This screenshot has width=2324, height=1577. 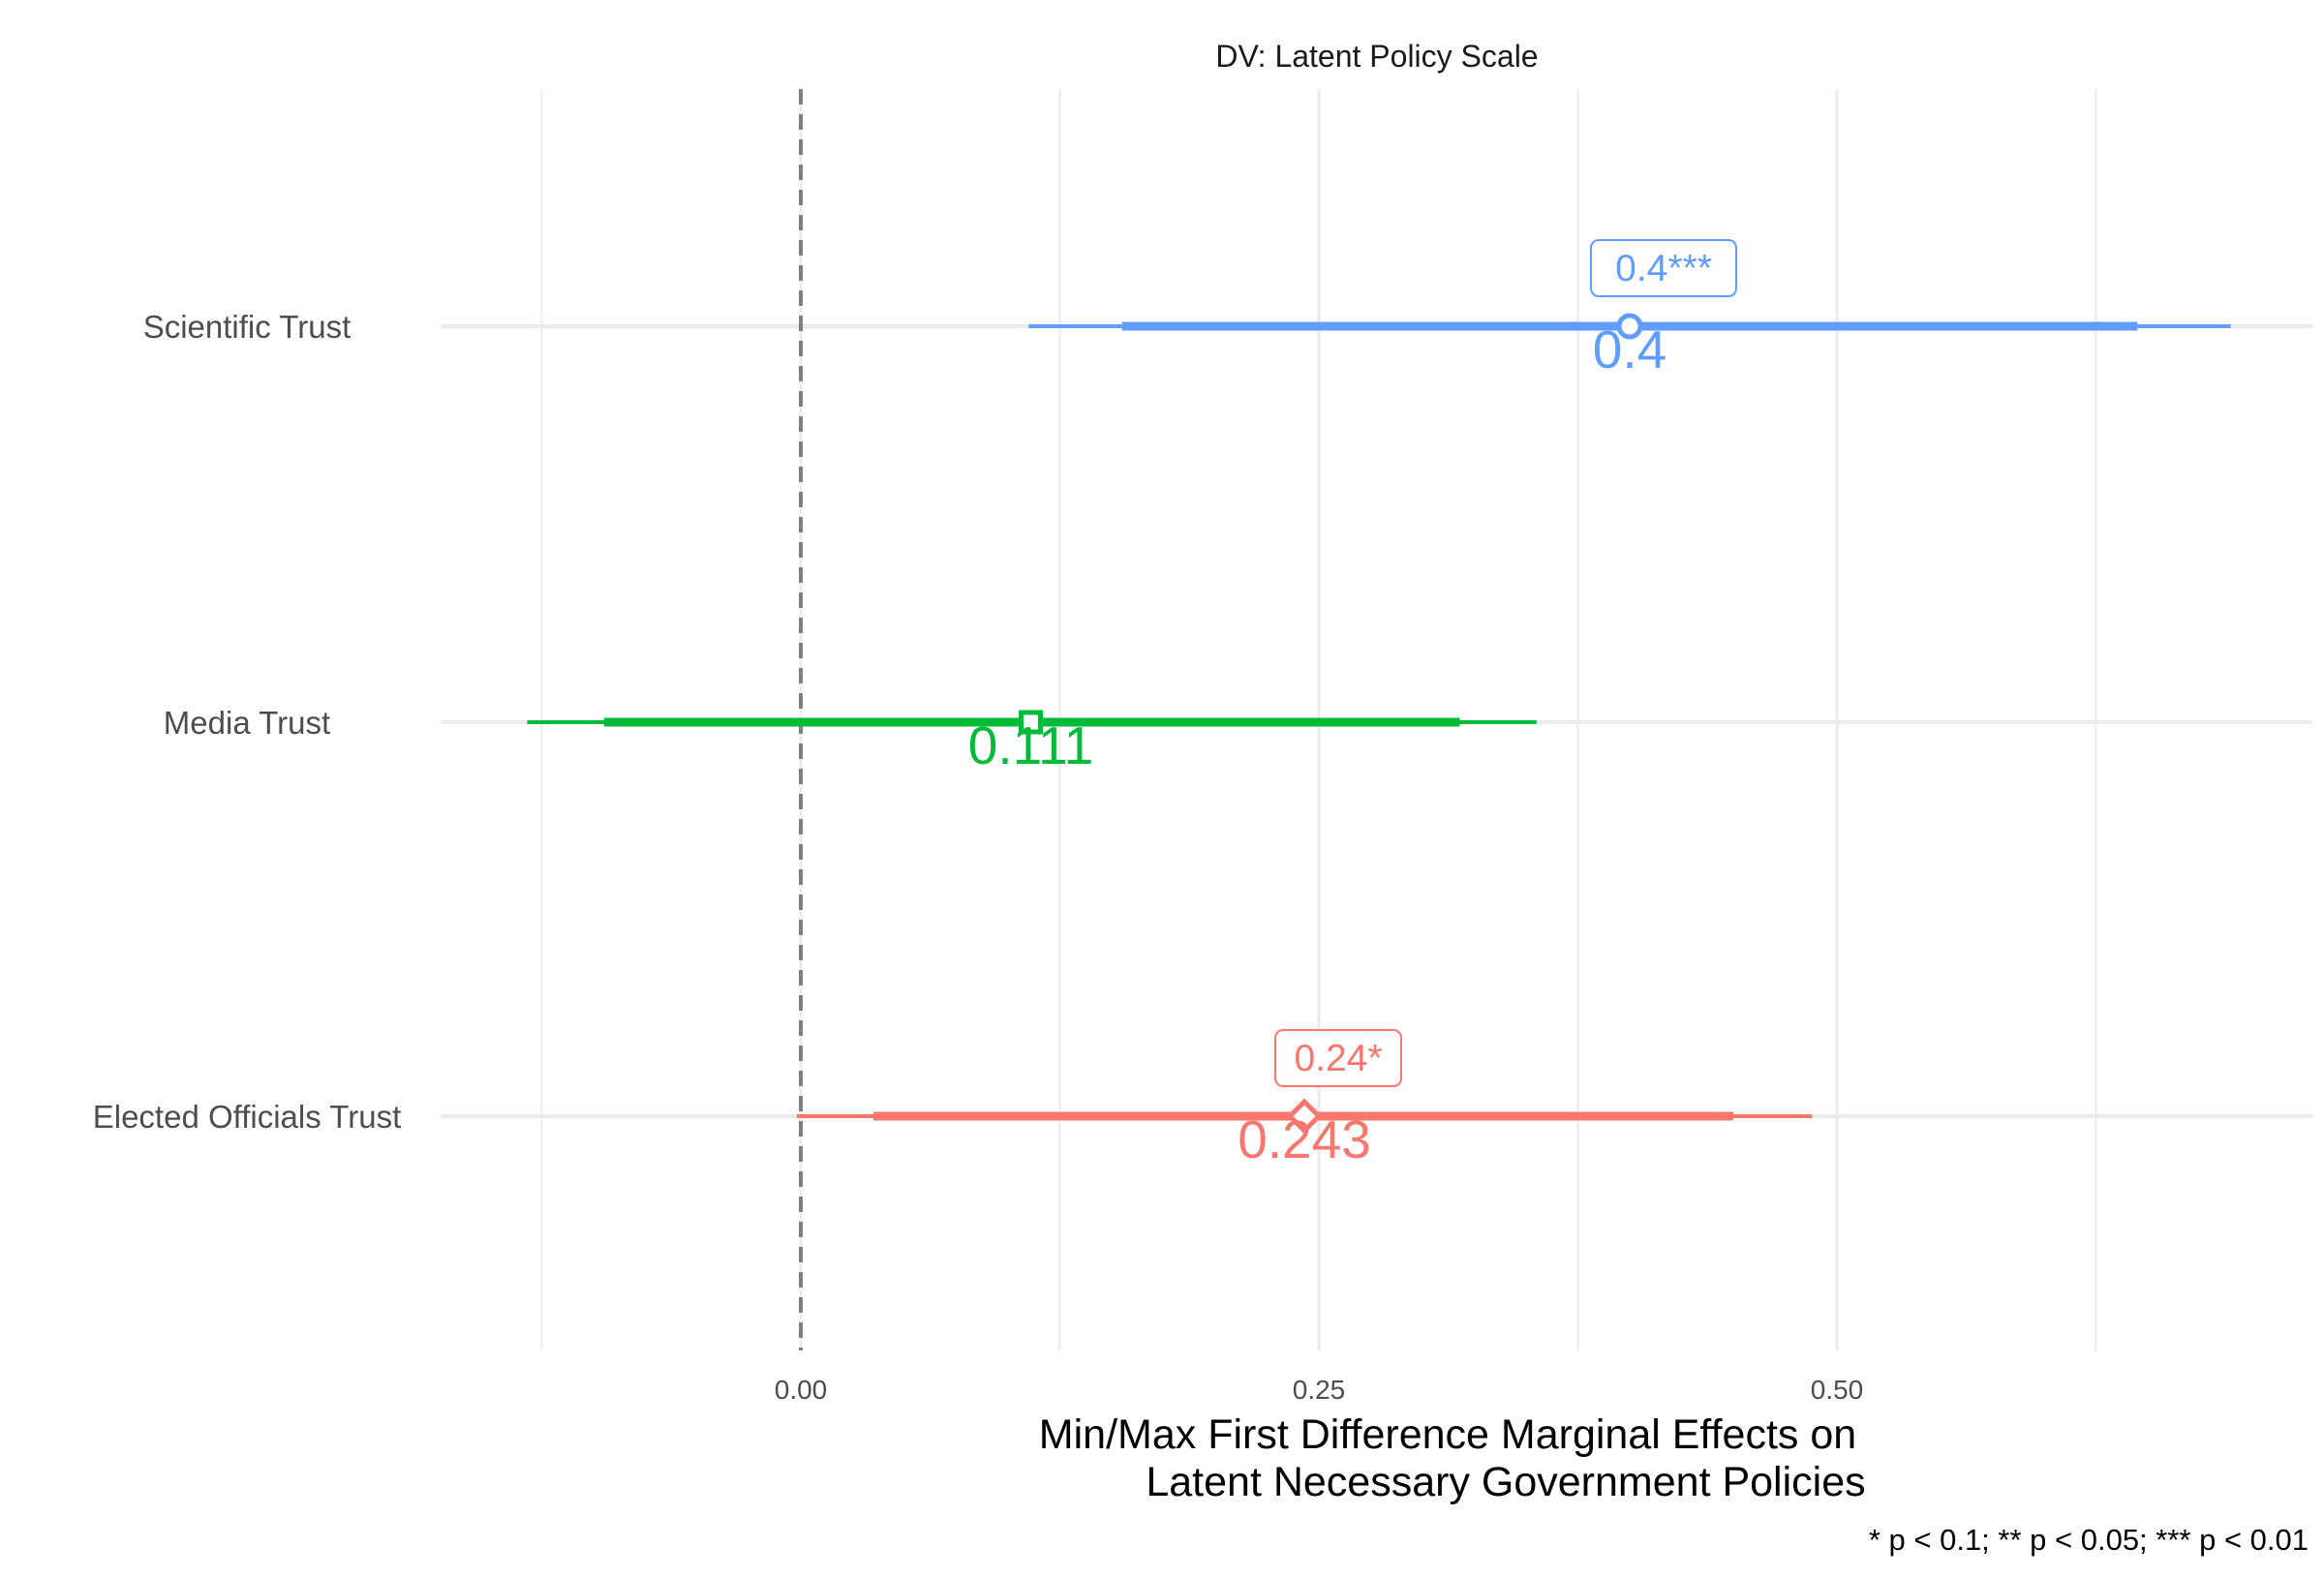 I want to click on x-tick-label: 0.00, so click(x=802, y=1390).